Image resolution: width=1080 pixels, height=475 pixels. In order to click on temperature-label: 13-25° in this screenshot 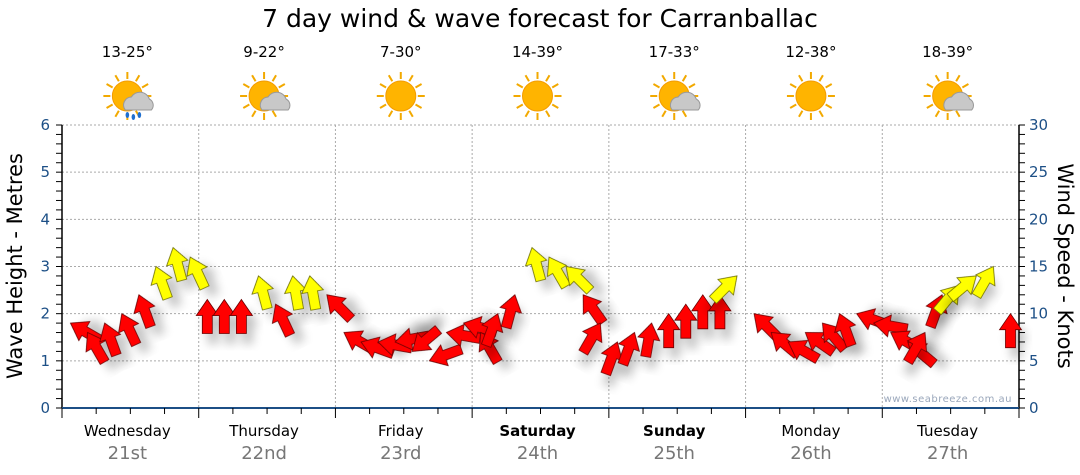, I will do `click(127, 52)`.